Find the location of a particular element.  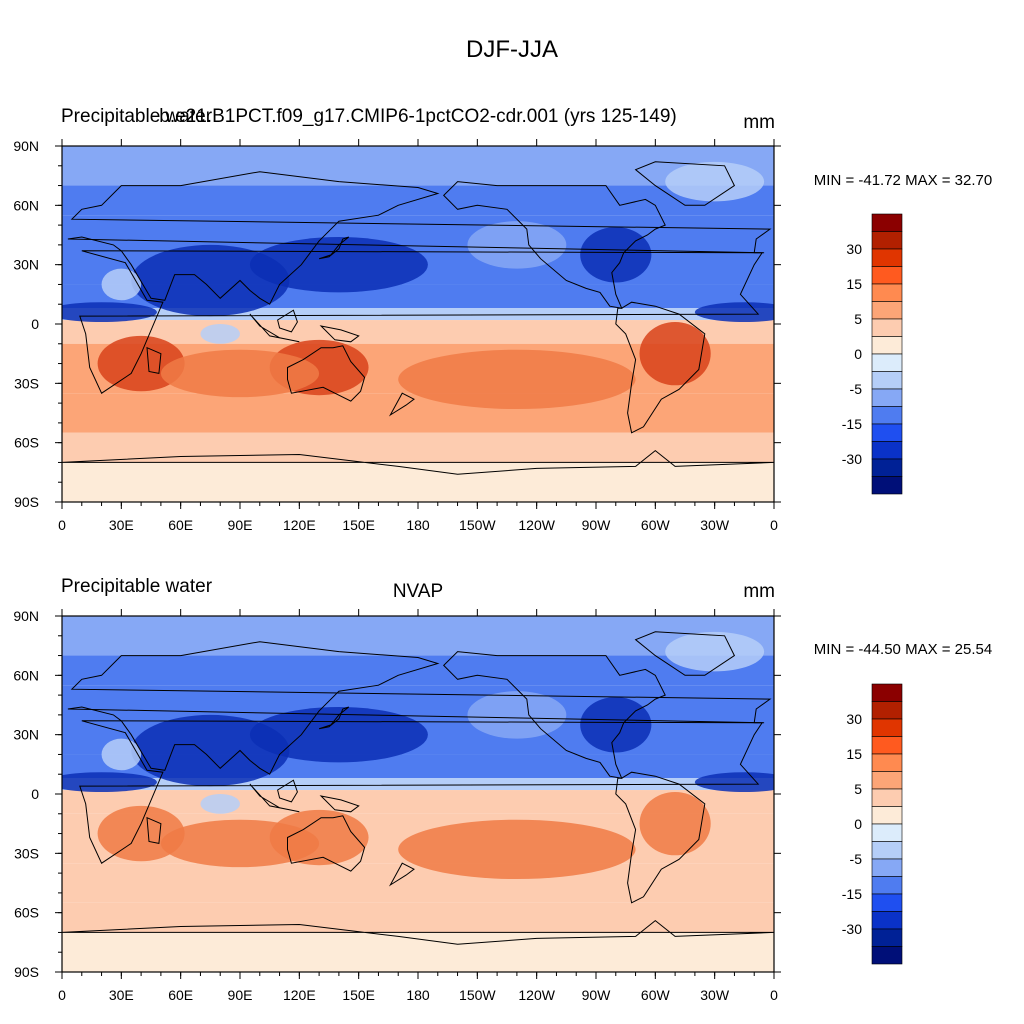

x-tick-label: 90W is located at coordinates (597, 995).